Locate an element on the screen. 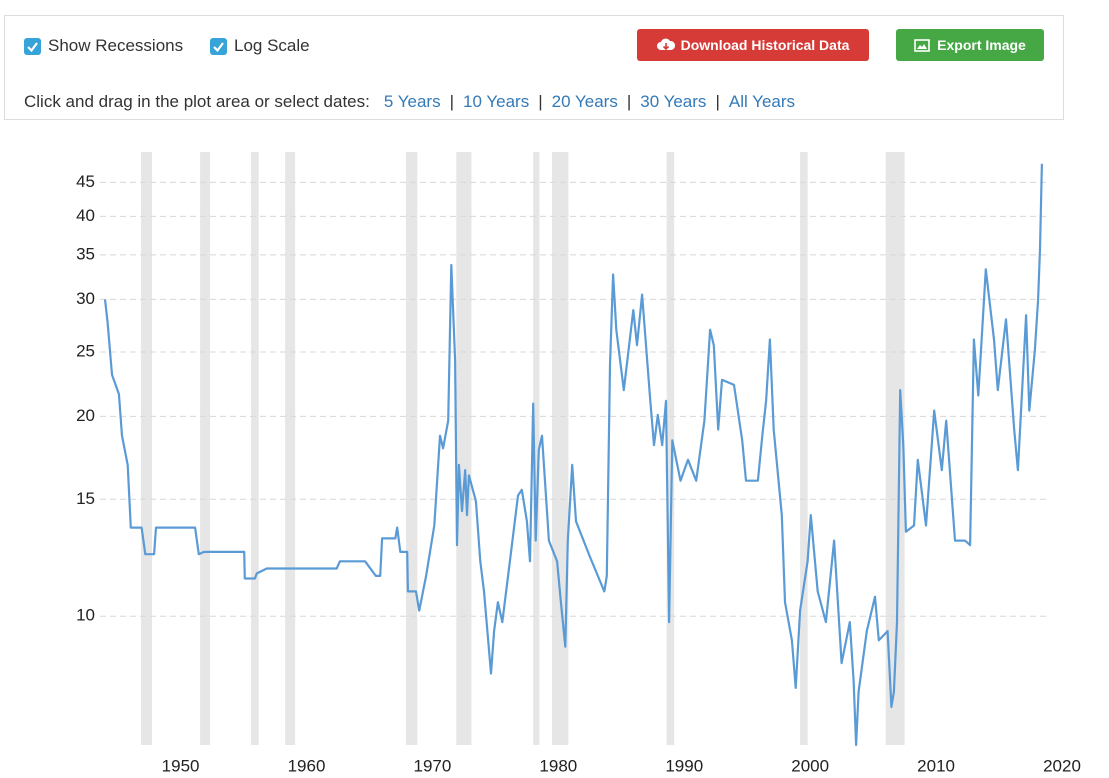 This screenshot has height=778, width=1109. download-button: Download Historical Data is located at coordinates (753, 45).